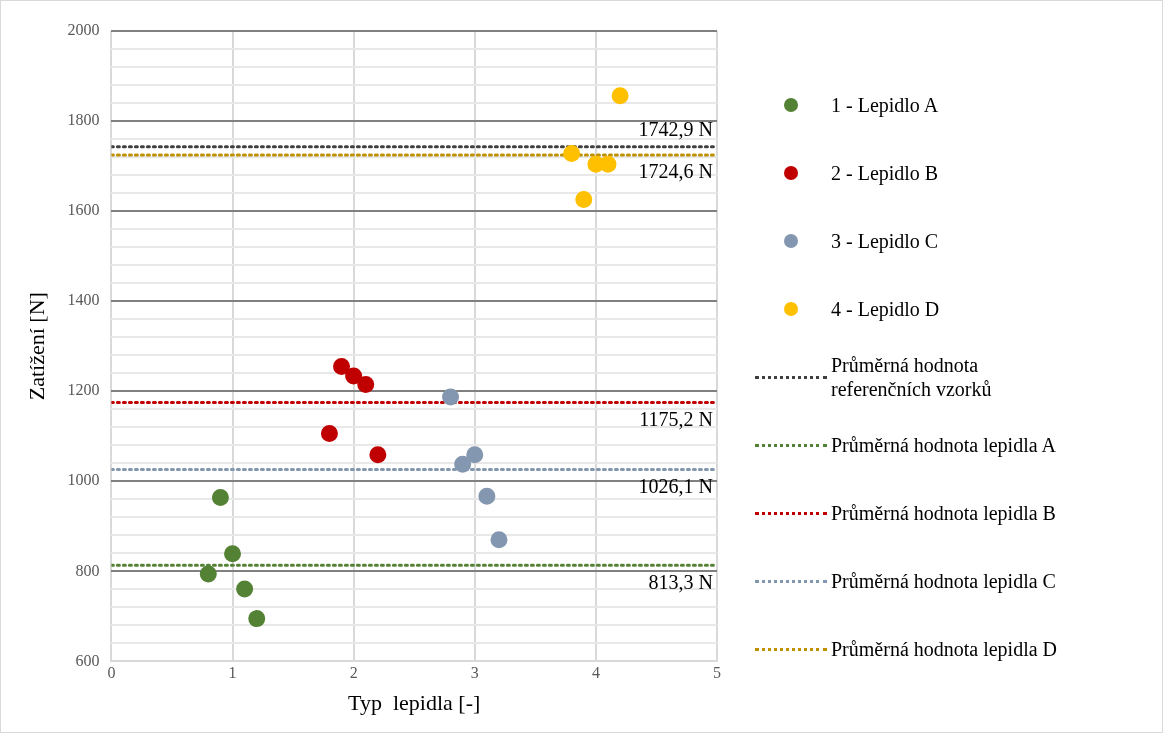  I want to click on x-tick-label: 5, so click(717, 673).